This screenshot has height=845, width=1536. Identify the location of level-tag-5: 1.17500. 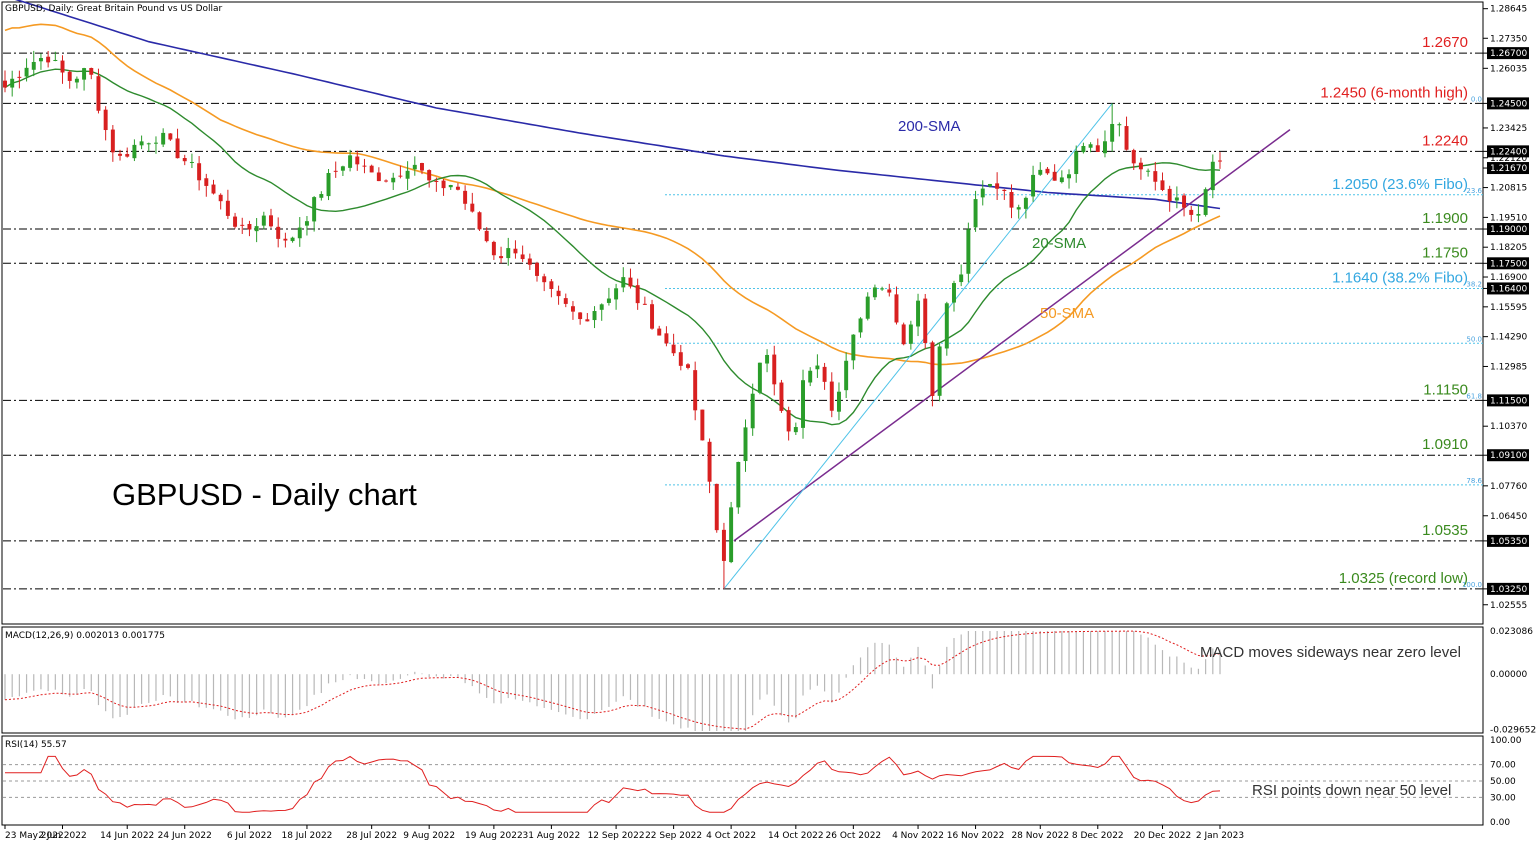
(1508, 264).